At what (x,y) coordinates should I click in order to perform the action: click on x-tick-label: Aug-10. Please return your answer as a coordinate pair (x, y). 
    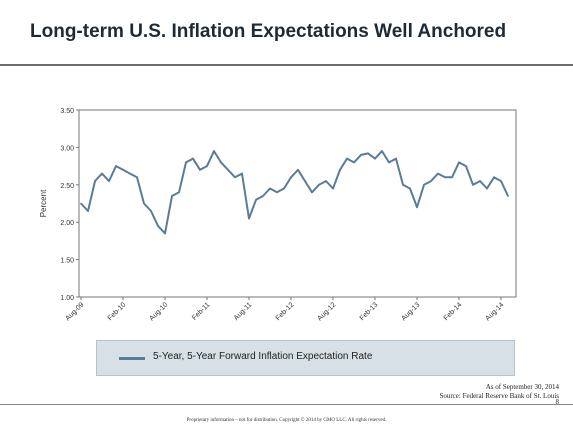
    Looking at the image, I should click on (158, 311).